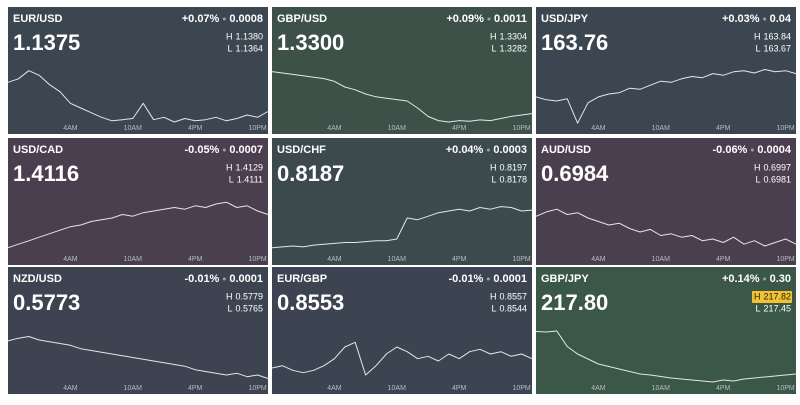 The width and height of the screenshot is (800, 405). I want to click on change: 0.0001, so click(246, 279).